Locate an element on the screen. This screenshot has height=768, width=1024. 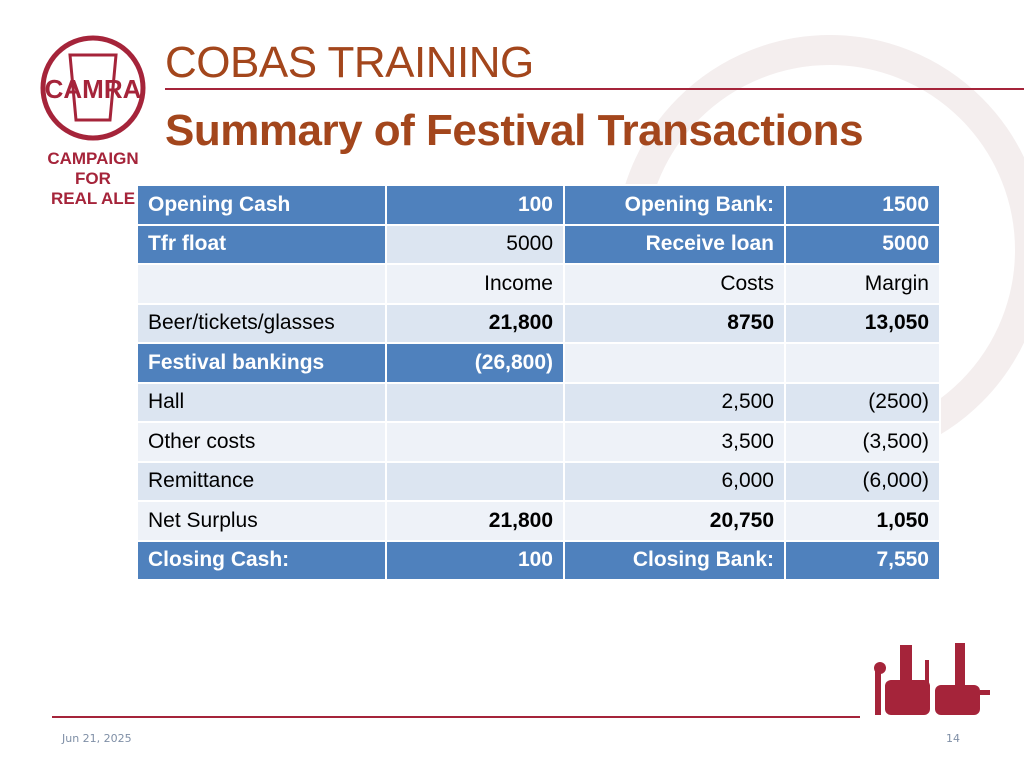
table-cell: (3,500) is located at coordinates (862, 442).